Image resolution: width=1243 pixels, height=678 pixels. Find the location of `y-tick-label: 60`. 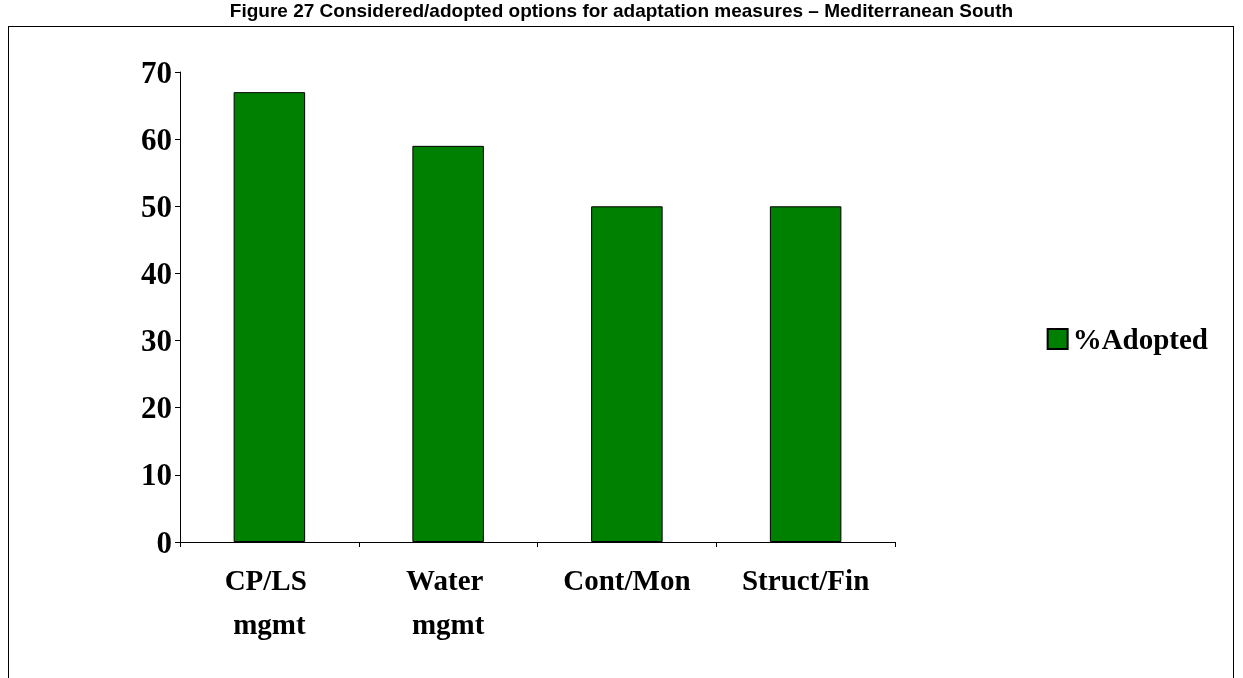

y-tick-label: 60 is located at coordinates (156, 139).